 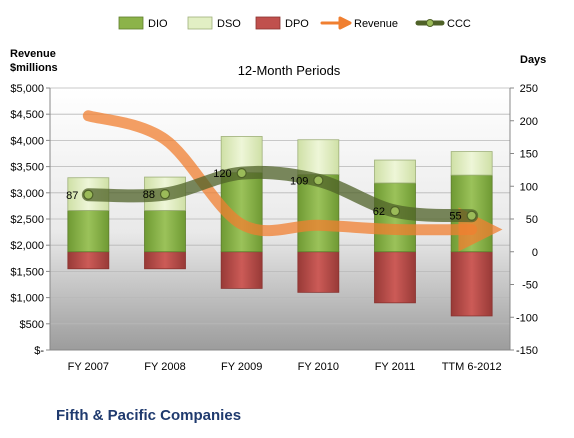 I want to click on right-tick-label: 200, so click(x=529, y=122).